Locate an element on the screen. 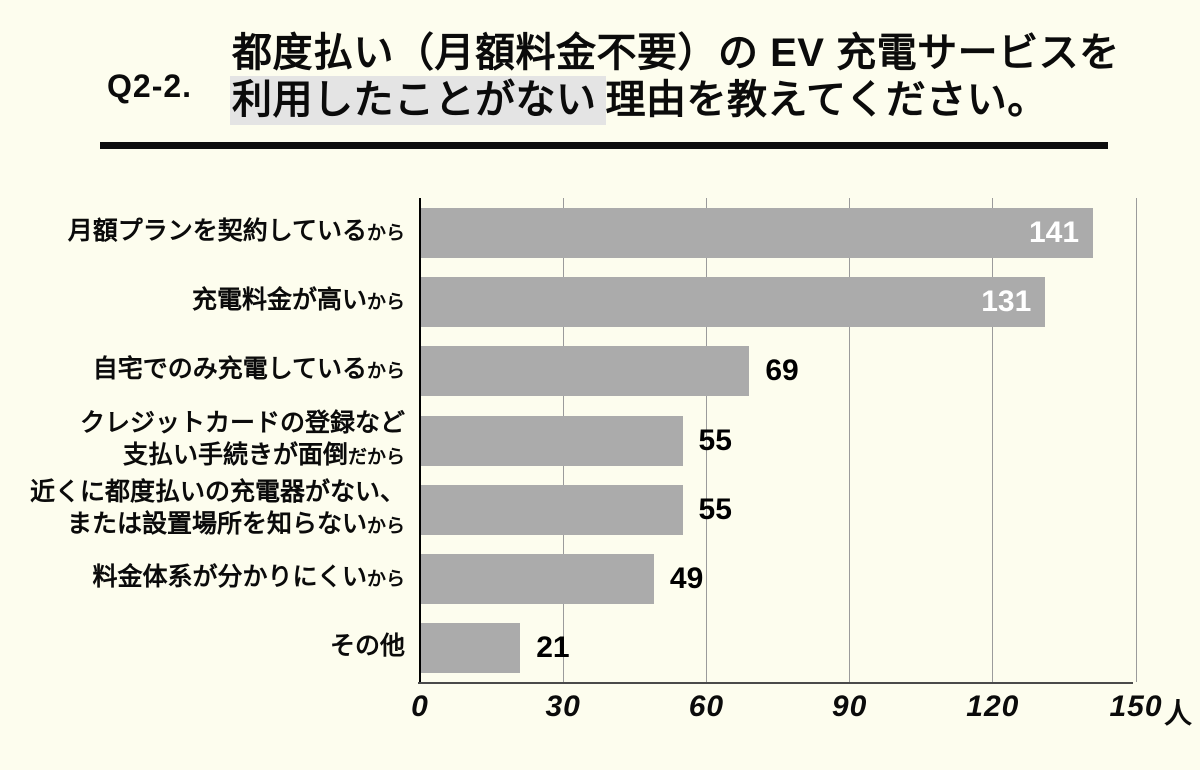 This screenshot has height=770, width=1200. title-highlighted-phrase: 利用したことがない is located at coordinates (418, 100).